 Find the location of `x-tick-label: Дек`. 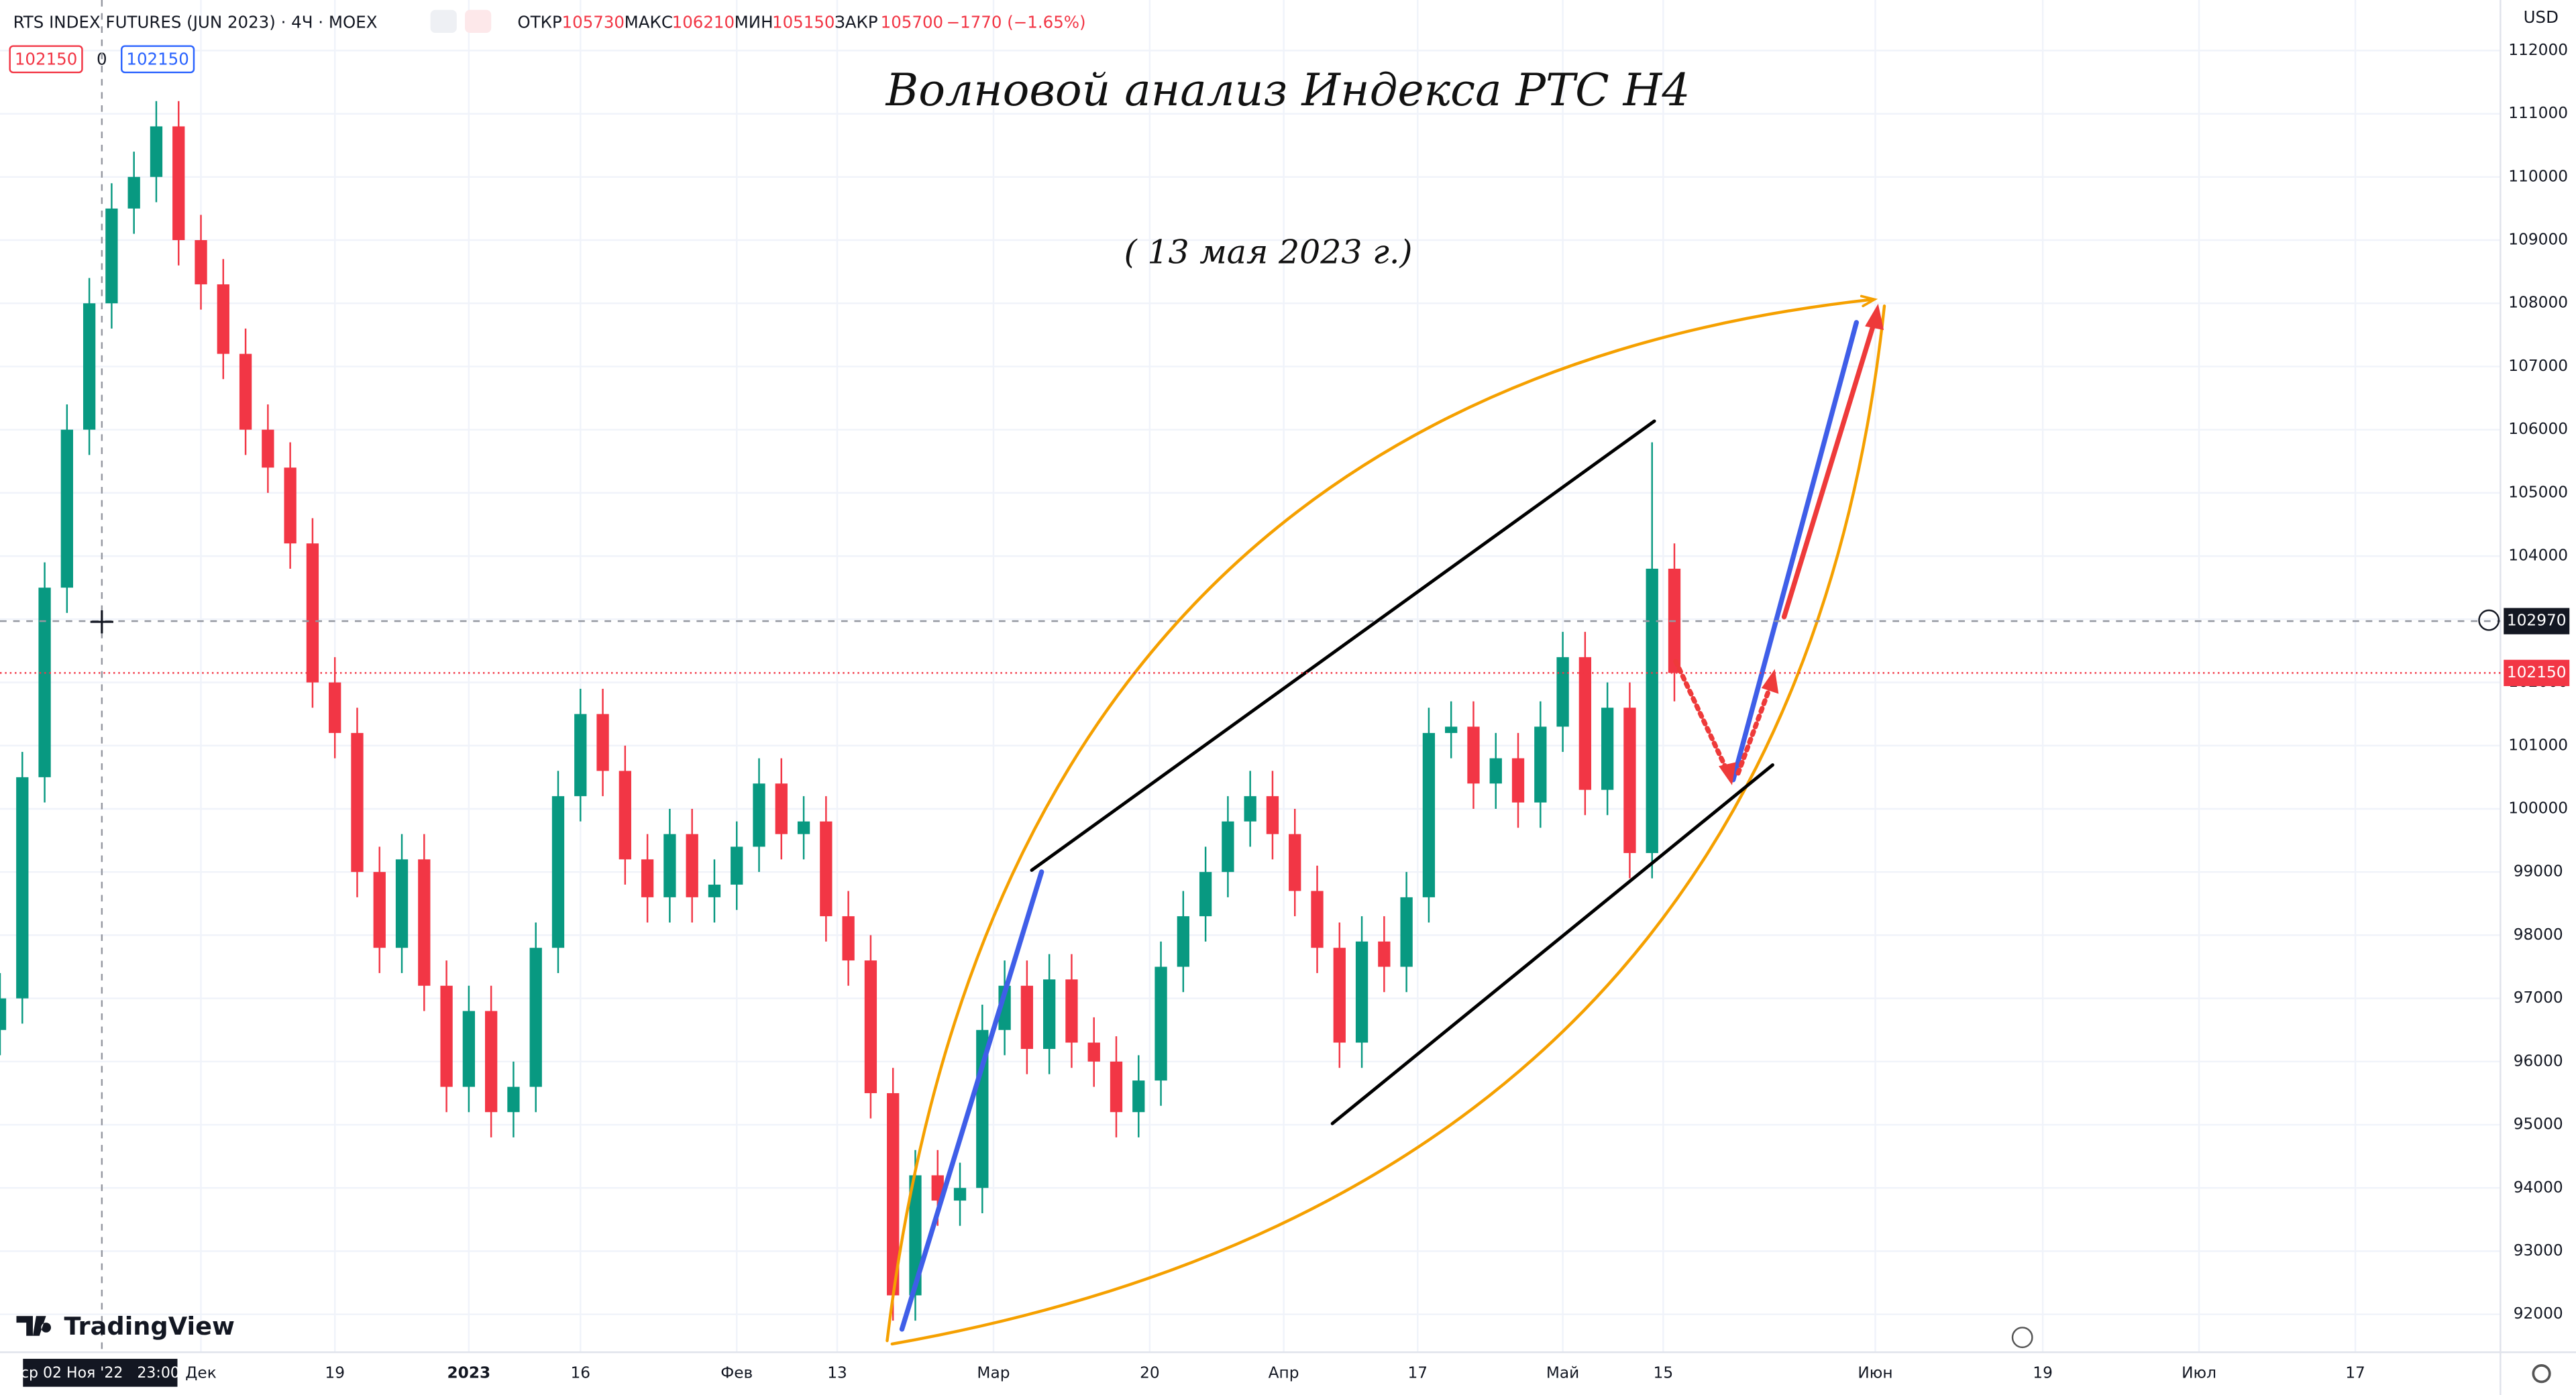

x-tick-label: Дек is located at coordinates (201, 1373).